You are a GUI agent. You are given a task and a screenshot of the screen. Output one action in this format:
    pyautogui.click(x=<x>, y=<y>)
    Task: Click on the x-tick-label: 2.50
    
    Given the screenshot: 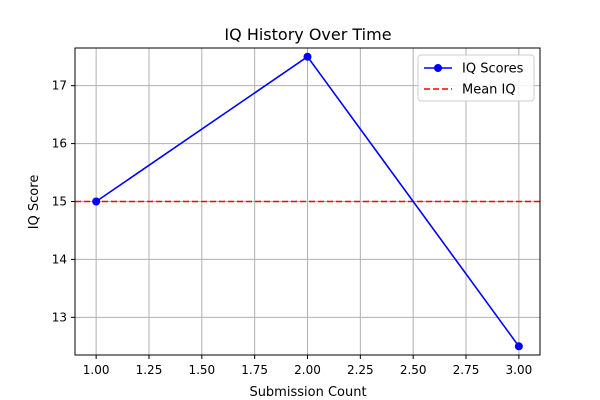 What is the action you would take?
    pyautogui.click(x=413, y=370)
    